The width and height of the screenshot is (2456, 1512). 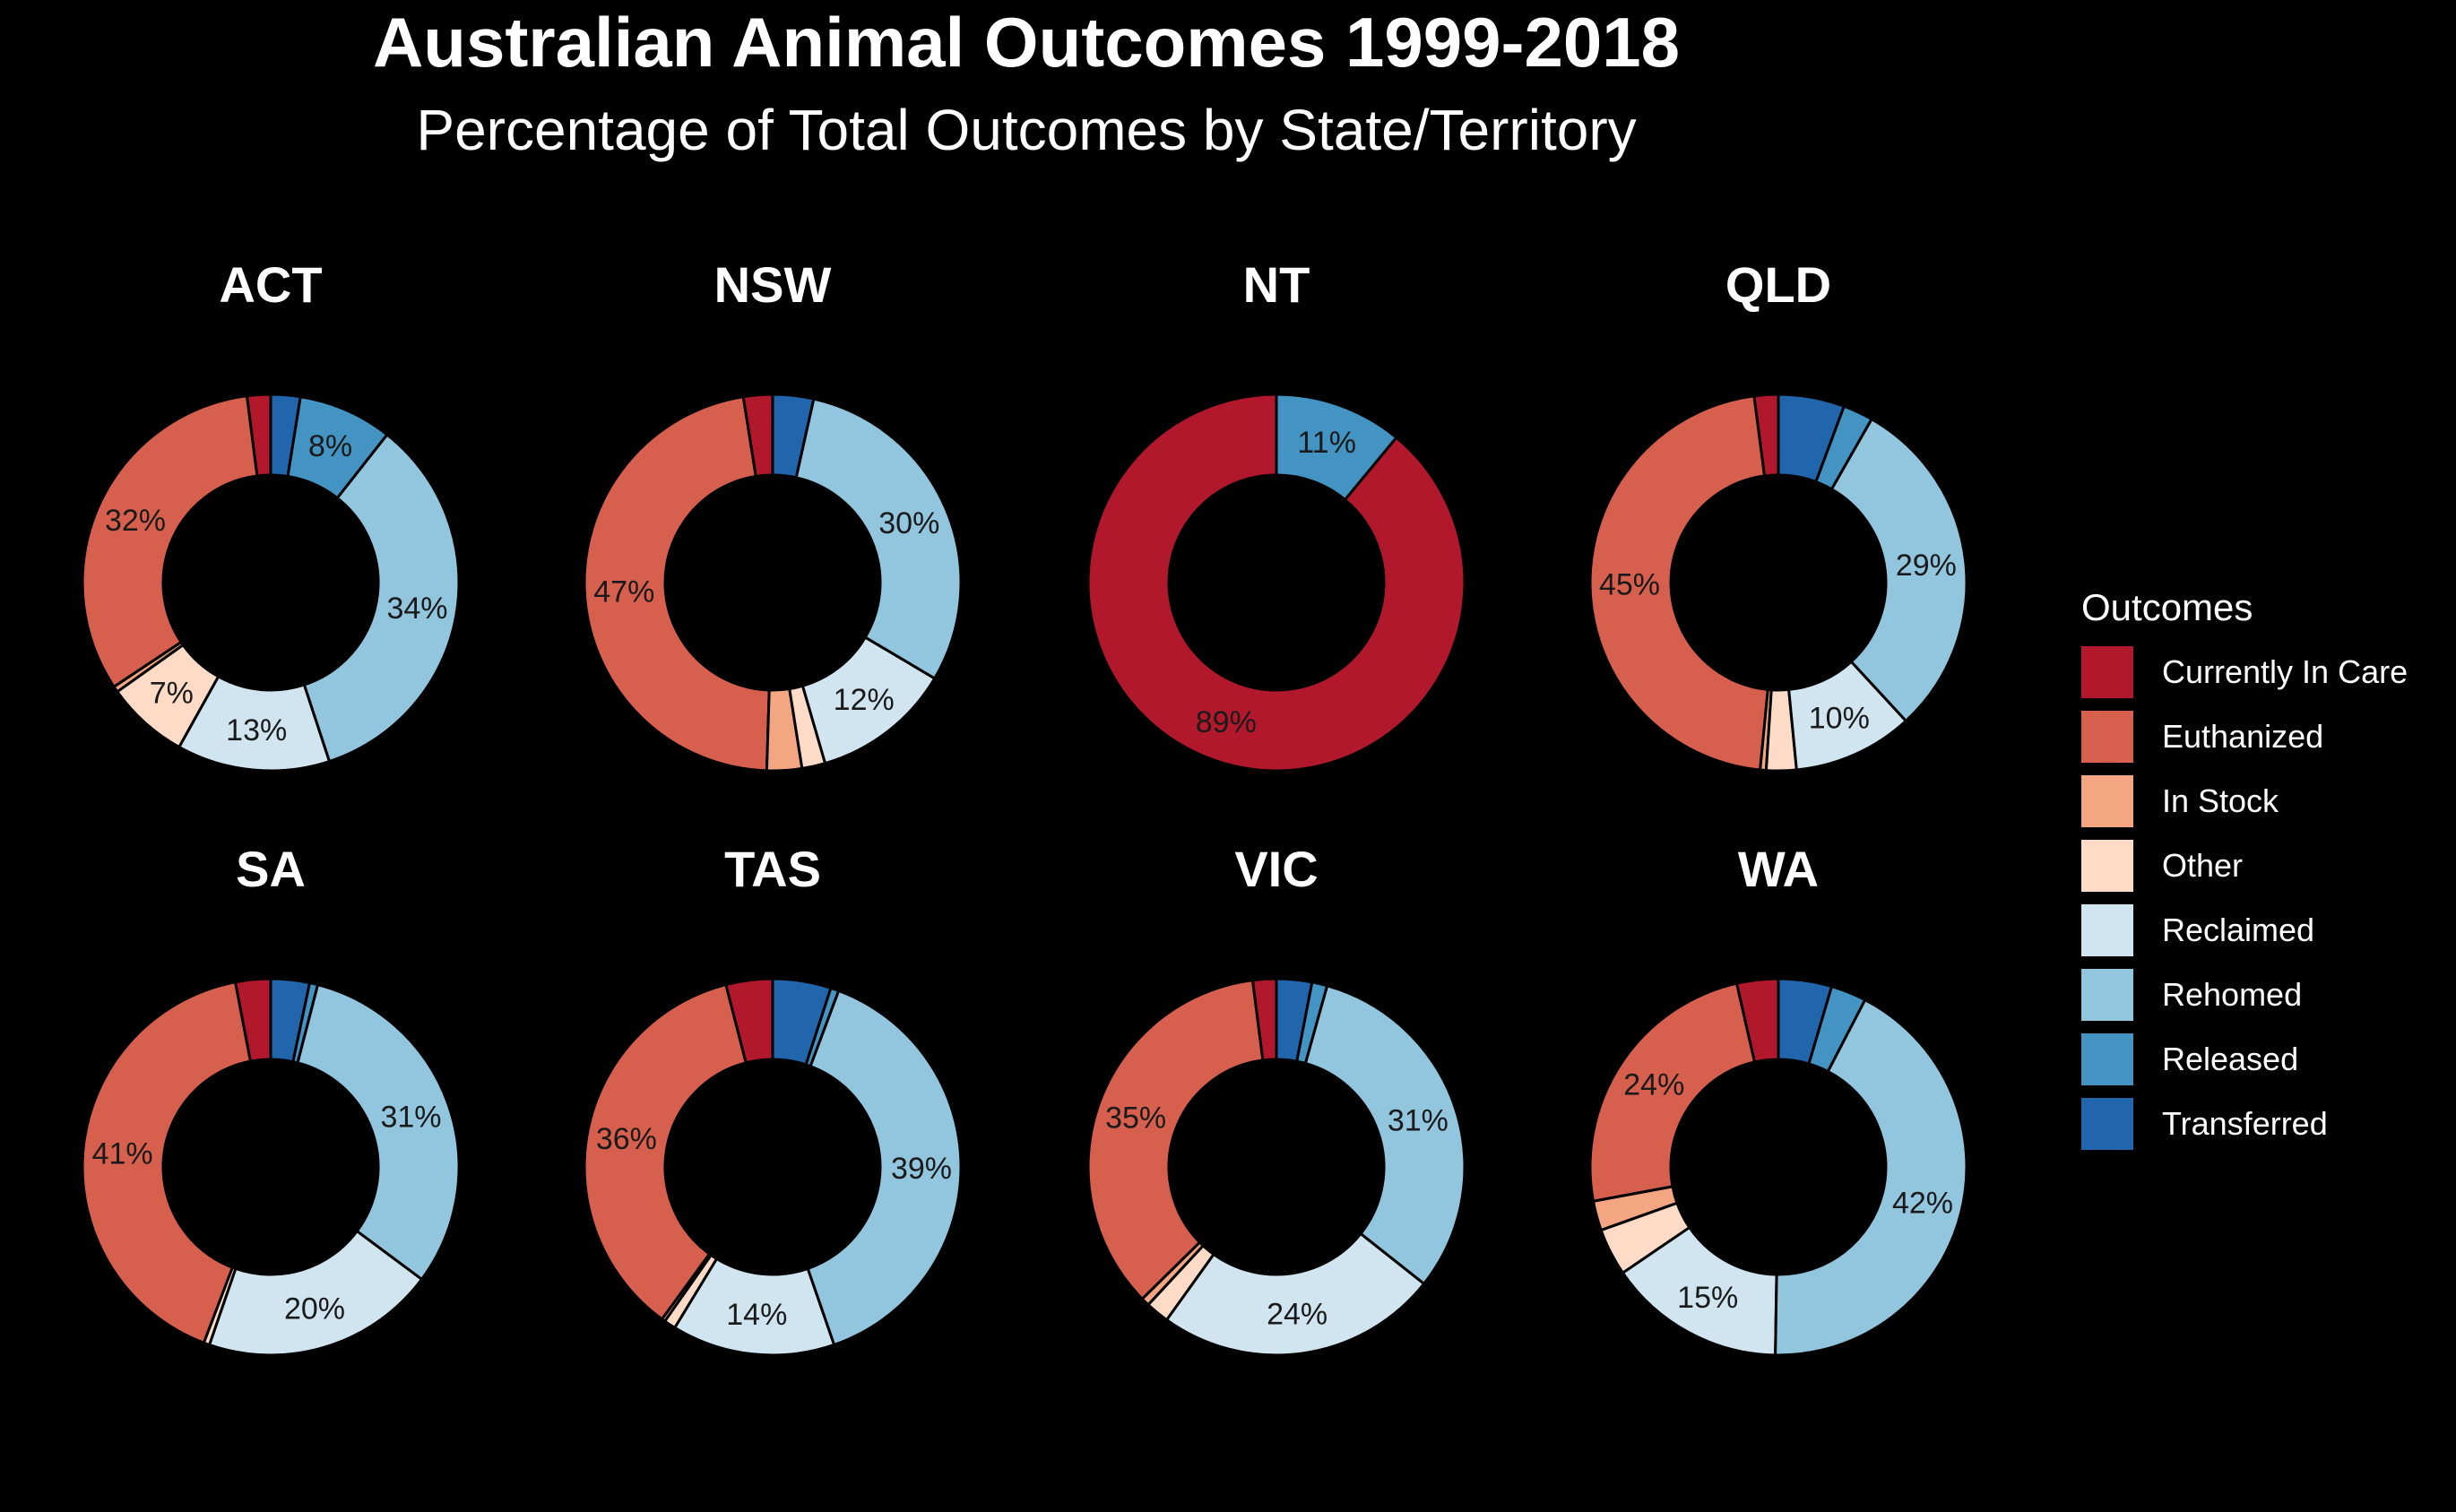 I want to click on legend-item: Currently In Care, so click(x=2265, y=672).